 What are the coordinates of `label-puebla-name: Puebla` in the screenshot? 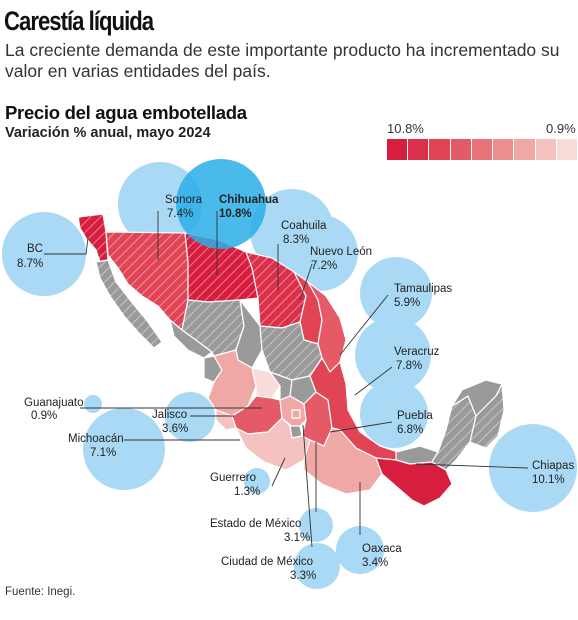 It's located at (415, 416).